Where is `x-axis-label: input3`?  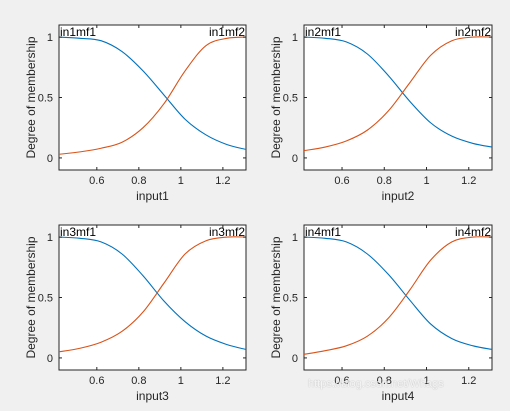
x-axis-label: input3 is located at coordinates (152, 396).